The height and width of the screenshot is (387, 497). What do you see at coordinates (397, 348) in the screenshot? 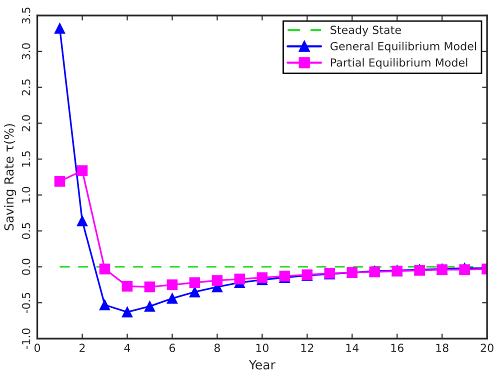
I see `x-tick-label: 16` at bounding box center [397, 348].